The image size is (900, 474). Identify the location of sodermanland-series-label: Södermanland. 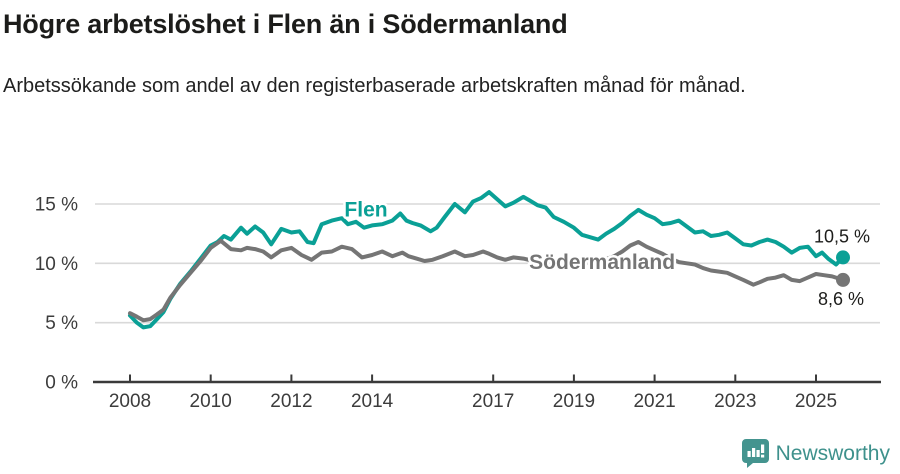
(602, 262).